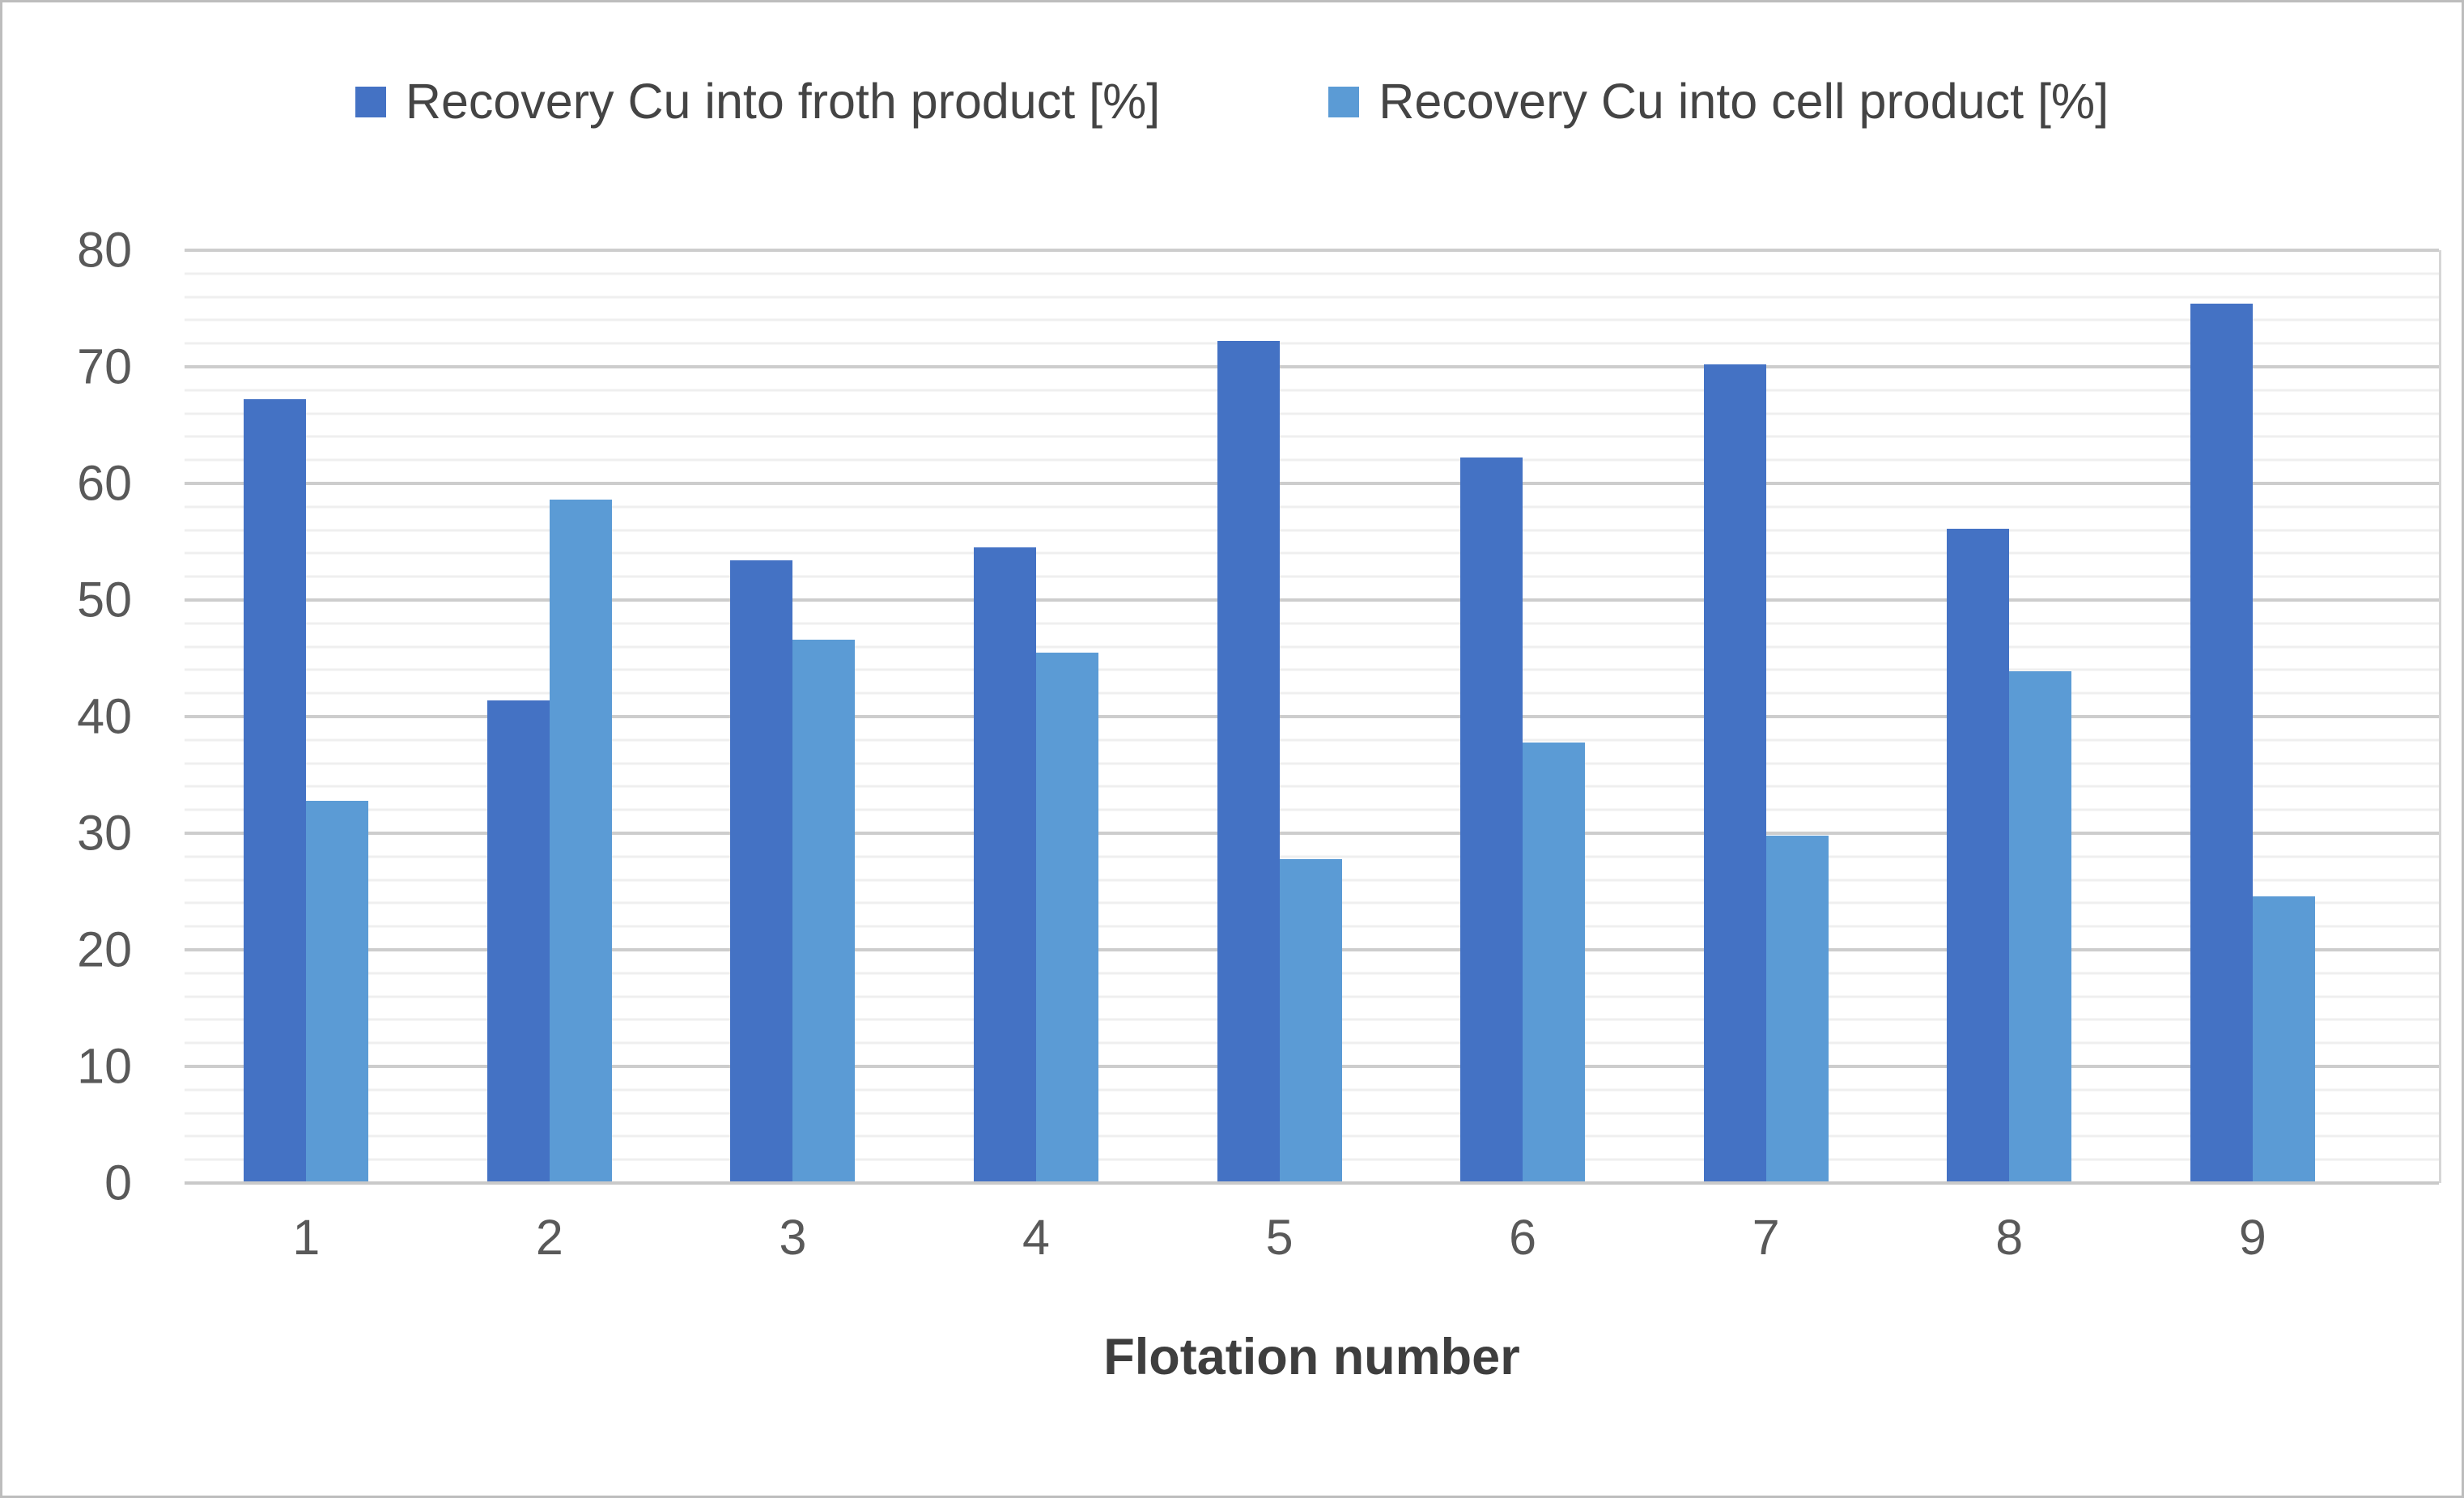 The width and height of the screenshot is (2464, 1498). What do you see at coordinates (1766, 1237) in the screenshot?
I see `x-tick-label-7: 7` at bounding box center [1766, 1237].